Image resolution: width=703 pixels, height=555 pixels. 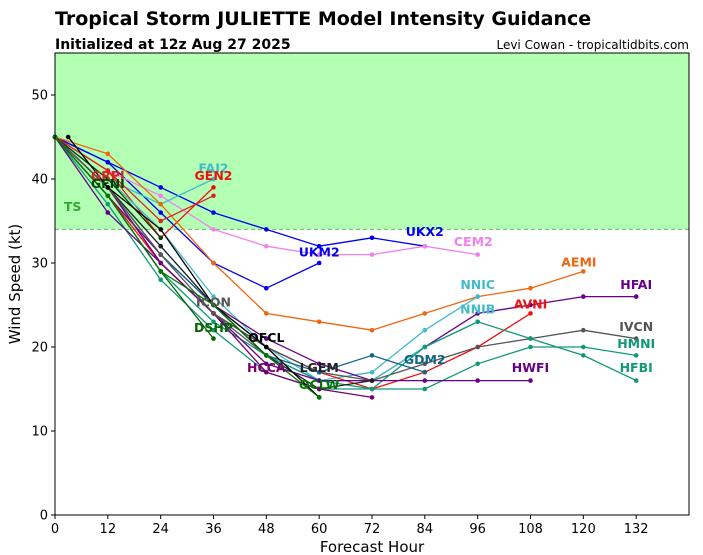 What do you see at coordinates (350, 526) in the screenshot?
I see `x-axis: 0 12 24 36 48 60 72 84 96 108 120 132` at bounding box center [350, 526].